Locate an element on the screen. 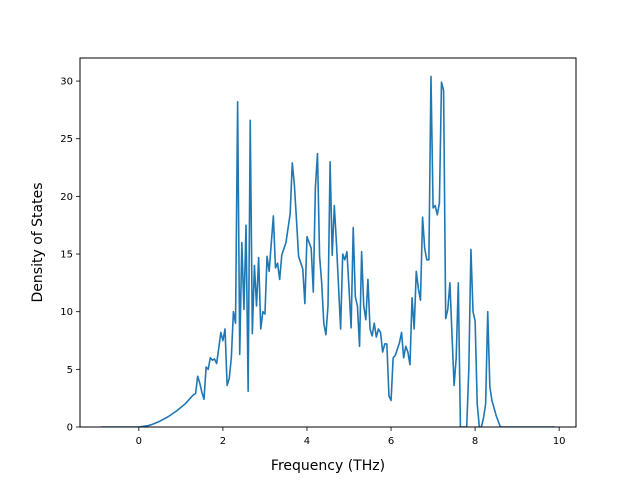 The width and height of the screenshot is (640, 480). x-axis-label: Frequency (THz) is located at coordinates (328, 466).